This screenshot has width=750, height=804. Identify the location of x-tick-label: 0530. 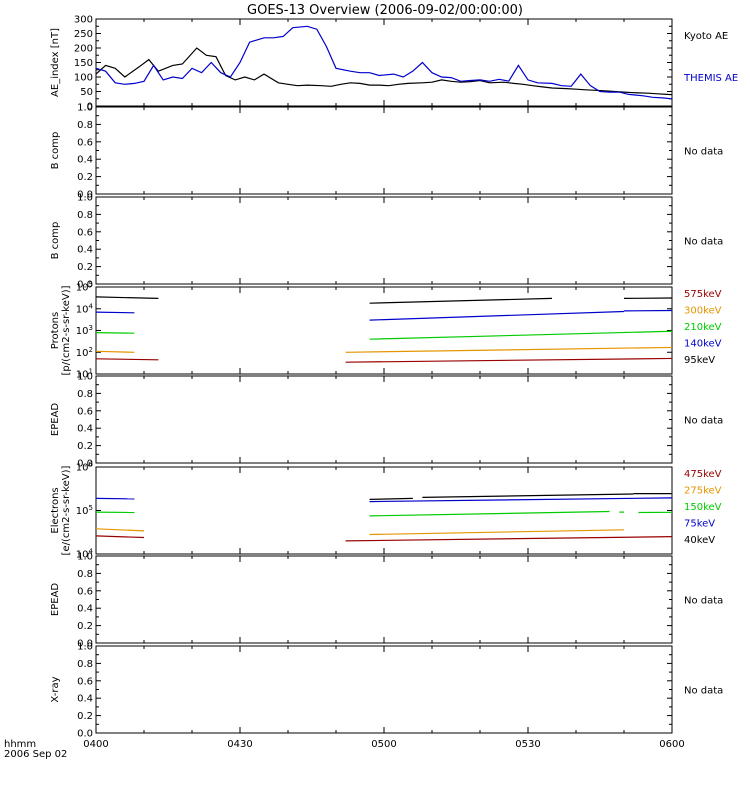
(527, 744).